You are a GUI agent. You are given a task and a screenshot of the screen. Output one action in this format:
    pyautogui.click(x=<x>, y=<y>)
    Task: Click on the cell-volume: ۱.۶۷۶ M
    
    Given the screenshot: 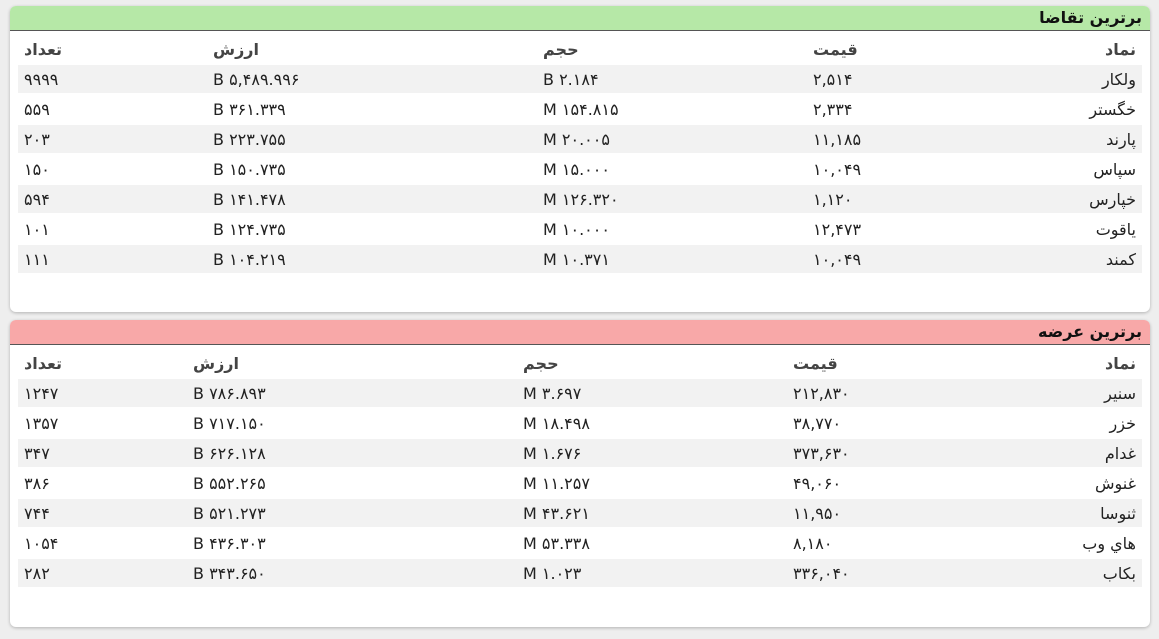 What is the action you would take?
    pyautogui.click(x=652, y=453)
    